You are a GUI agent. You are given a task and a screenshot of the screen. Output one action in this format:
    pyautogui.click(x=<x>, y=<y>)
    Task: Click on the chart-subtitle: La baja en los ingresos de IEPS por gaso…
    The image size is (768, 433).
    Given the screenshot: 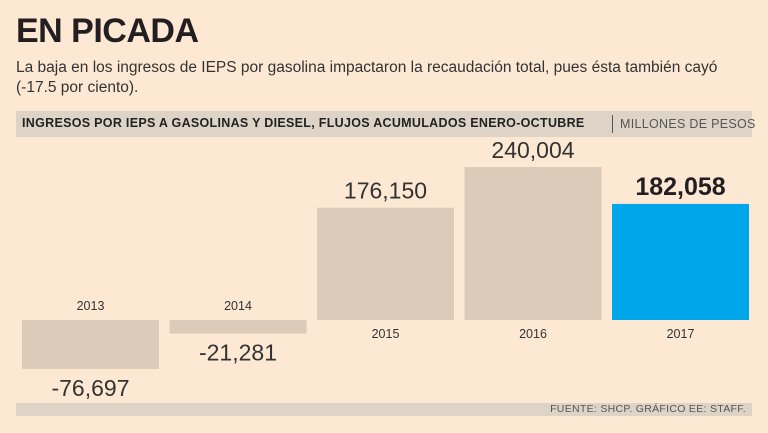 What is the action you would take?
    pyautogui.click(x=367, y=77)
    